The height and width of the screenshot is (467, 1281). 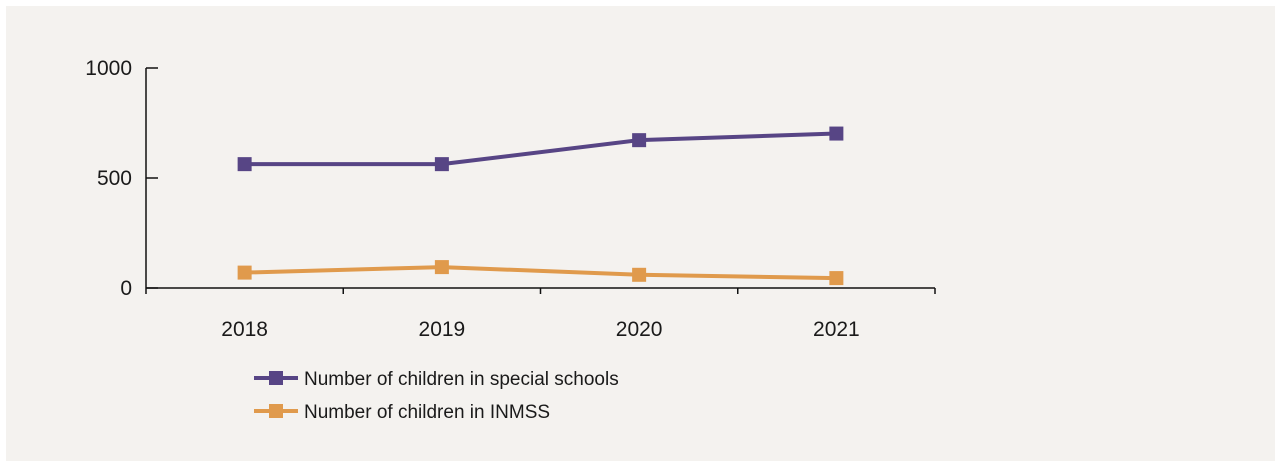 I want to click on y-tick-labels: 0 500 1000, so click(x=108, y=178).